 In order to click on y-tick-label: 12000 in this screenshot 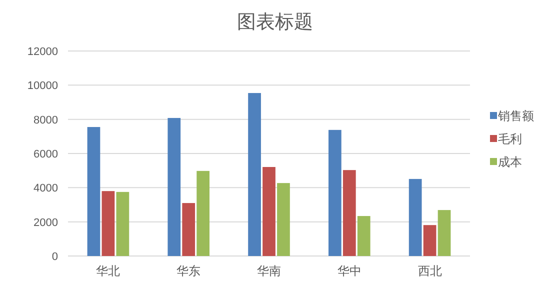, I will do `click(42, 52)`.